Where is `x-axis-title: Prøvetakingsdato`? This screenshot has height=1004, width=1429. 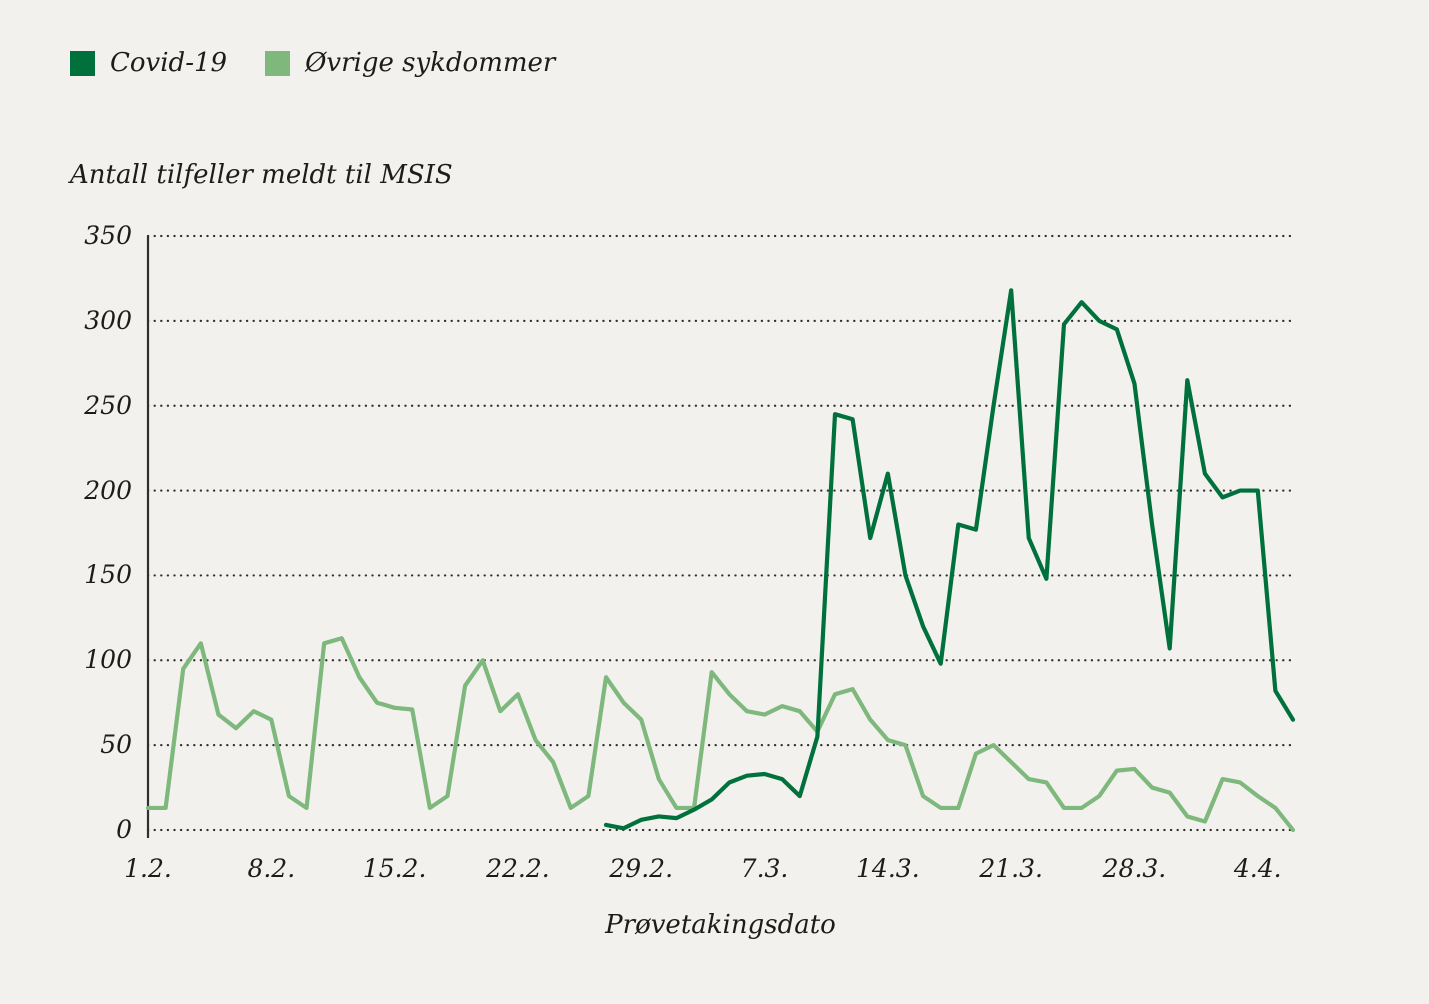 x-axis-title: Prøvetakingsdato is located at coordinates (720, 925).